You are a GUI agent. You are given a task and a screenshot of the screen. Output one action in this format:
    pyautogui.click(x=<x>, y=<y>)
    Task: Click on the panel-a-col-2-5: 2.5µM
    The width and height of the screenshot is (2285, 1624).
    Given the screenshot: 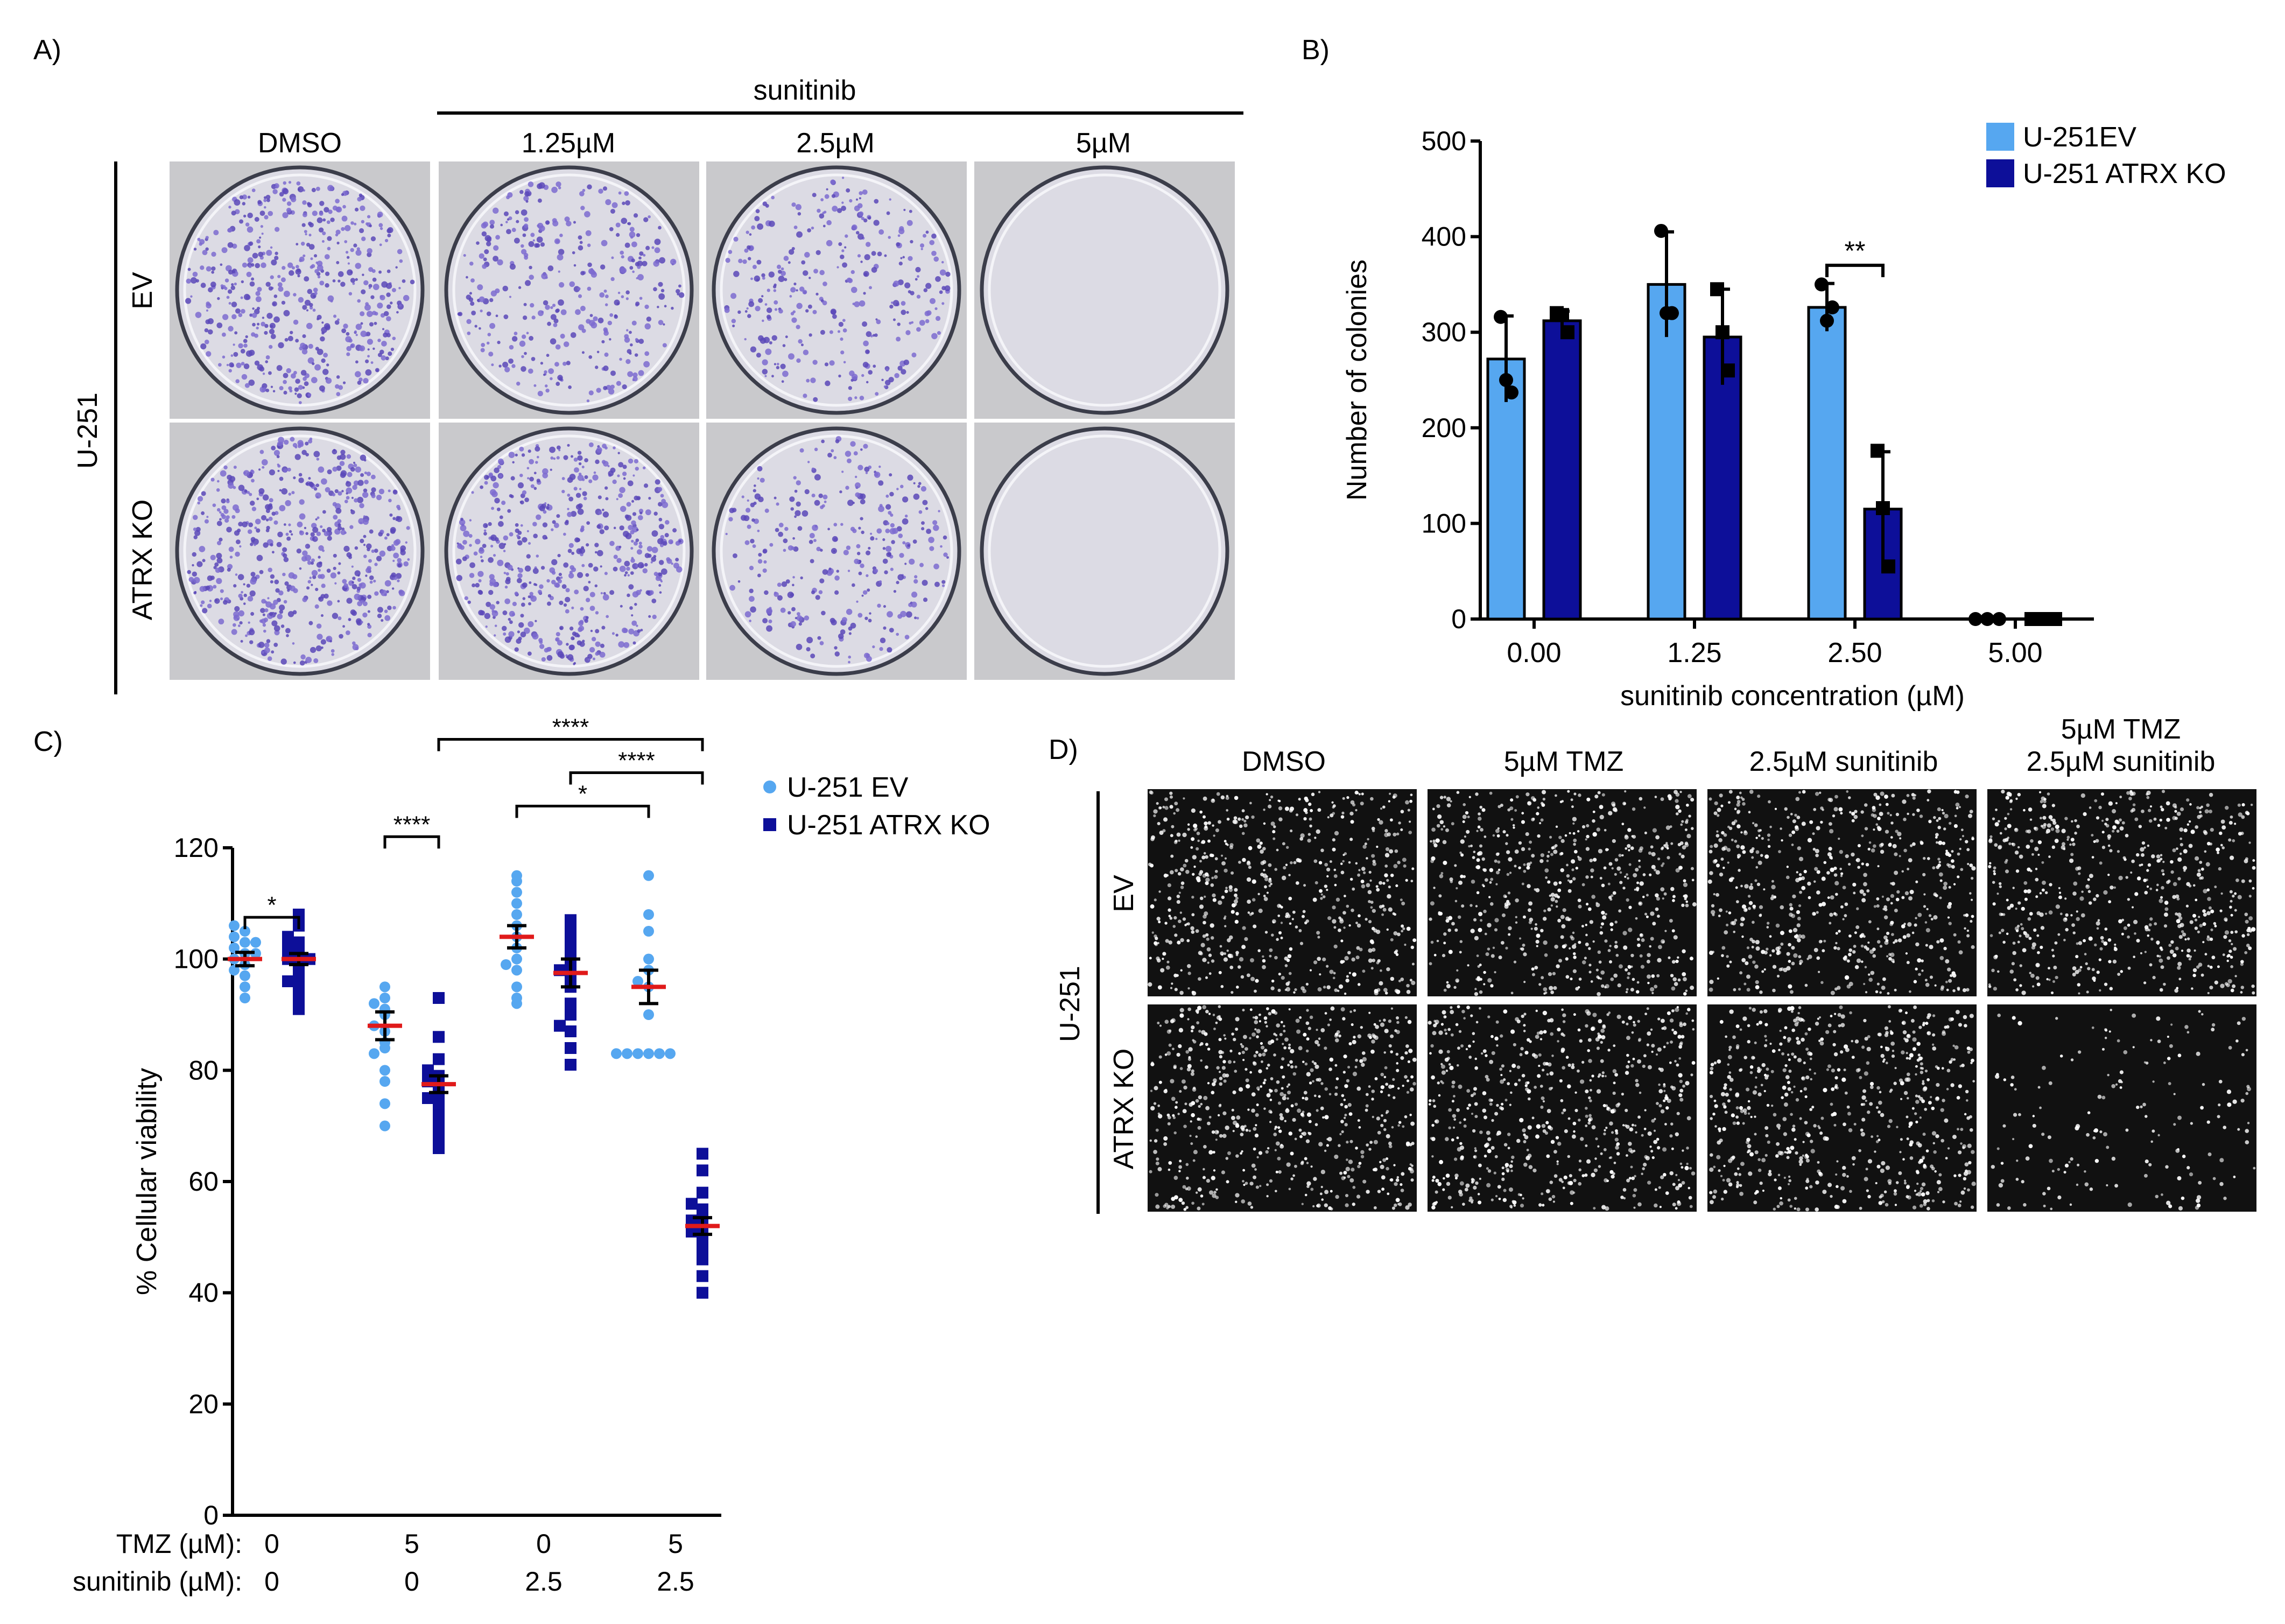 What is the action you would take?
    pyautogui.click(x=835, y=143)
    